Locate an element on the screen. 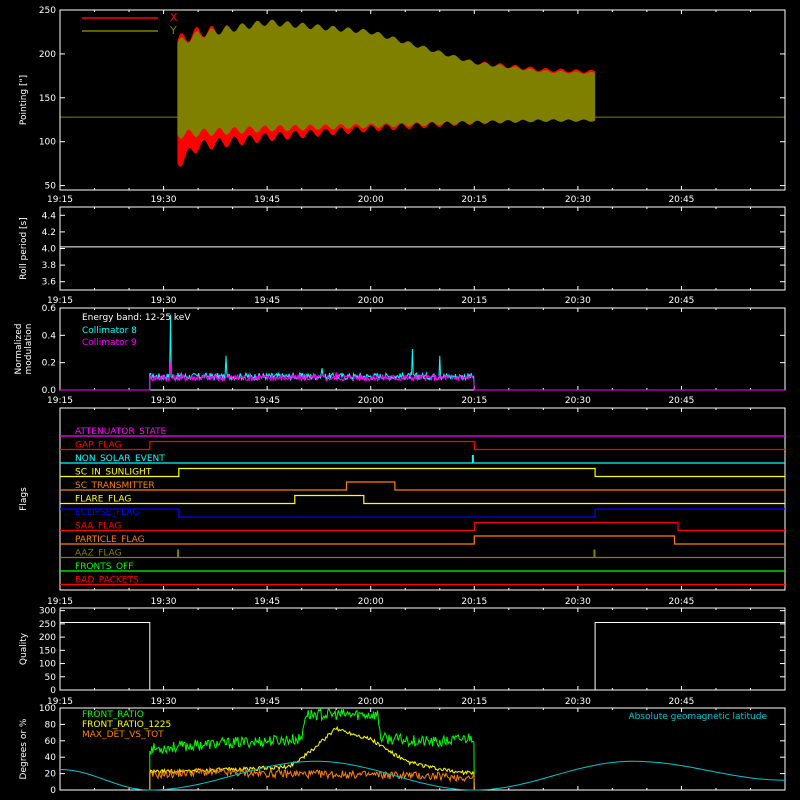  quality-ytick-label: 50 is located at coordinates (51, 678).